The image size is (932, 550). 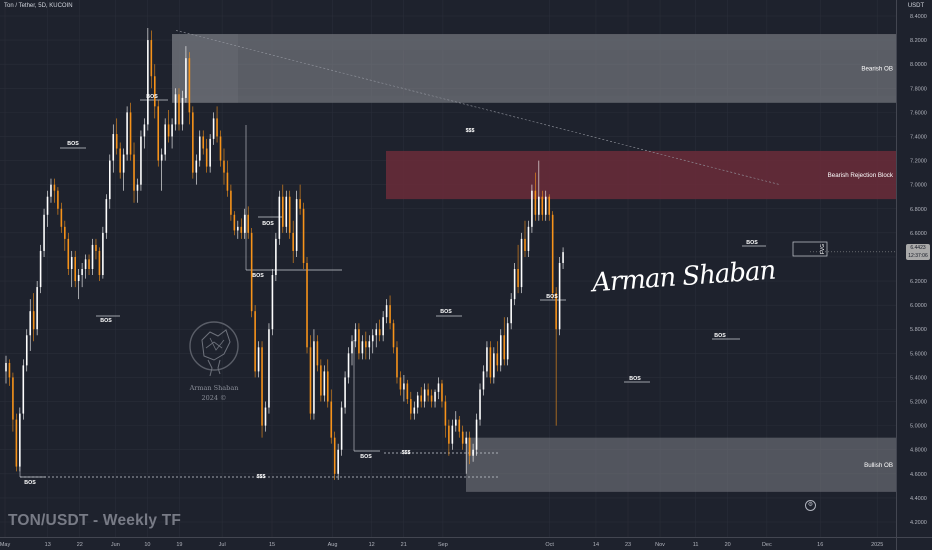 I want to click on x-tick-label: 19, so click(x=179, y=545).